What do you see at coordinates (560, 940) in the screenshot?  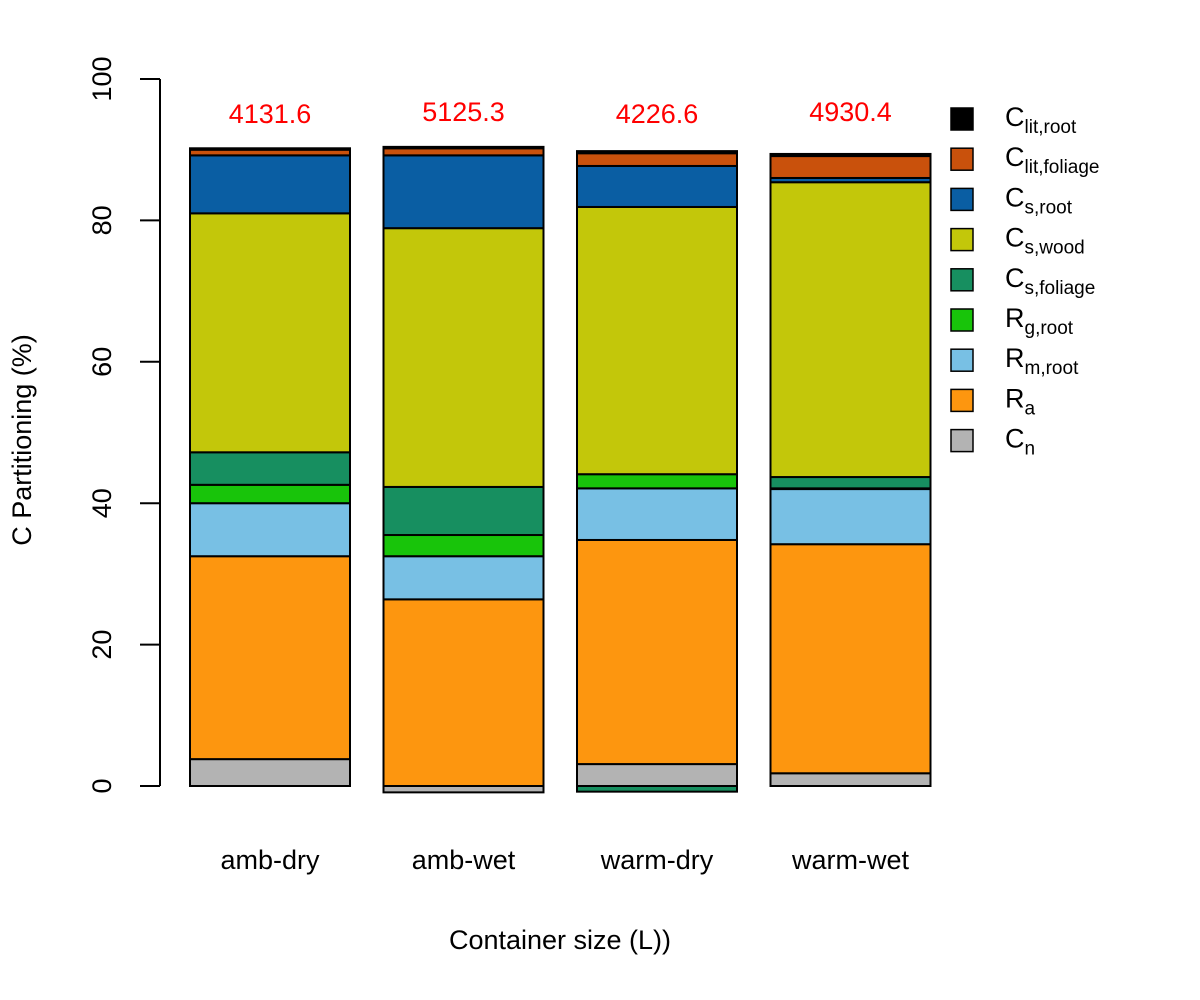 I see `x-axis-title: Container size (L))` at bounding box center [560, 940].